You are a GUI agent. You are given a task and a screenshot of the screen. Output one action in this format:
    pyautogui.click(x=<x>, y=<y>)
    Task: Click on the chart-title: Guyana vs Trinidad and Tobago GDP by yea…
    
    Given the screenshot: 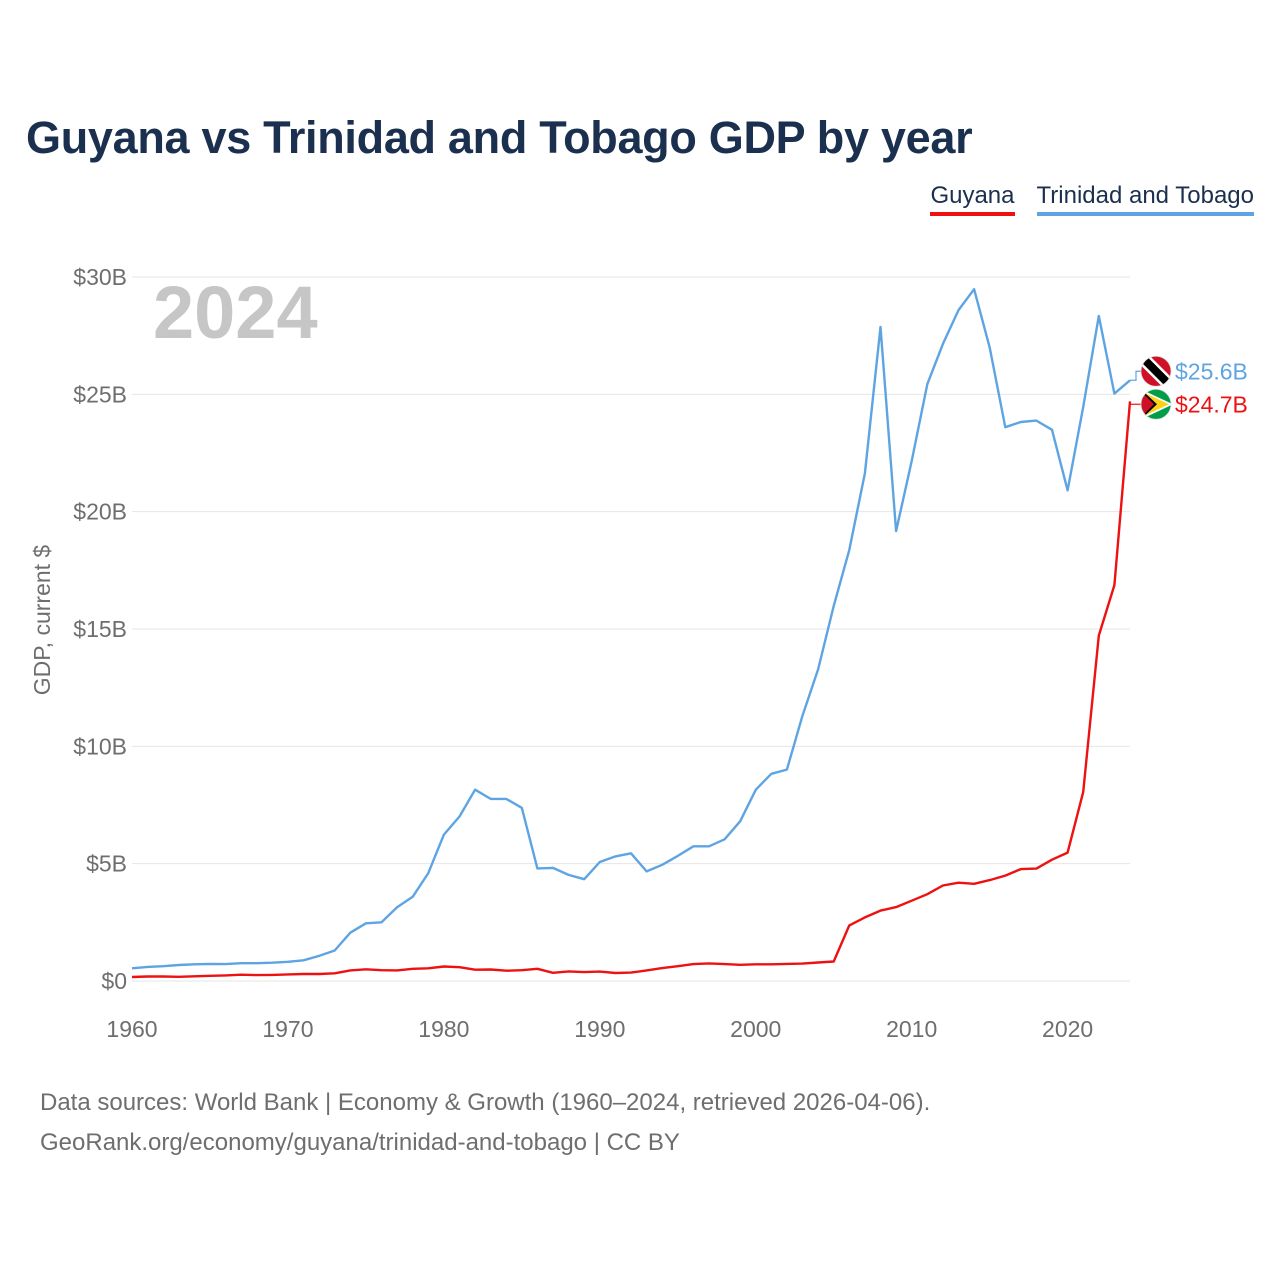 What is the action you would take?
    pyautogui.click(x=499, y=137)
    